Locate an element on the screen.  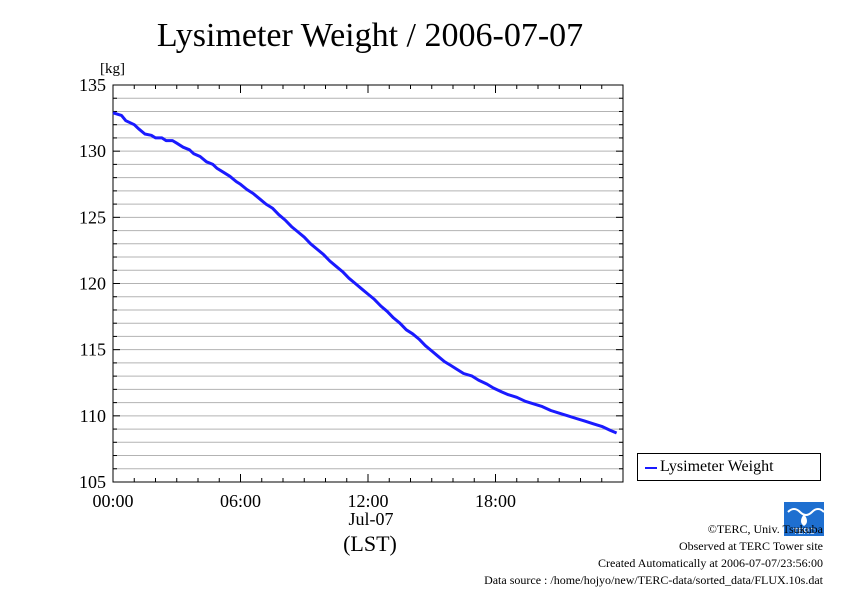
copyright-text: ©TERC, Univ. Tsukuba is located at coordinates (765, 529).